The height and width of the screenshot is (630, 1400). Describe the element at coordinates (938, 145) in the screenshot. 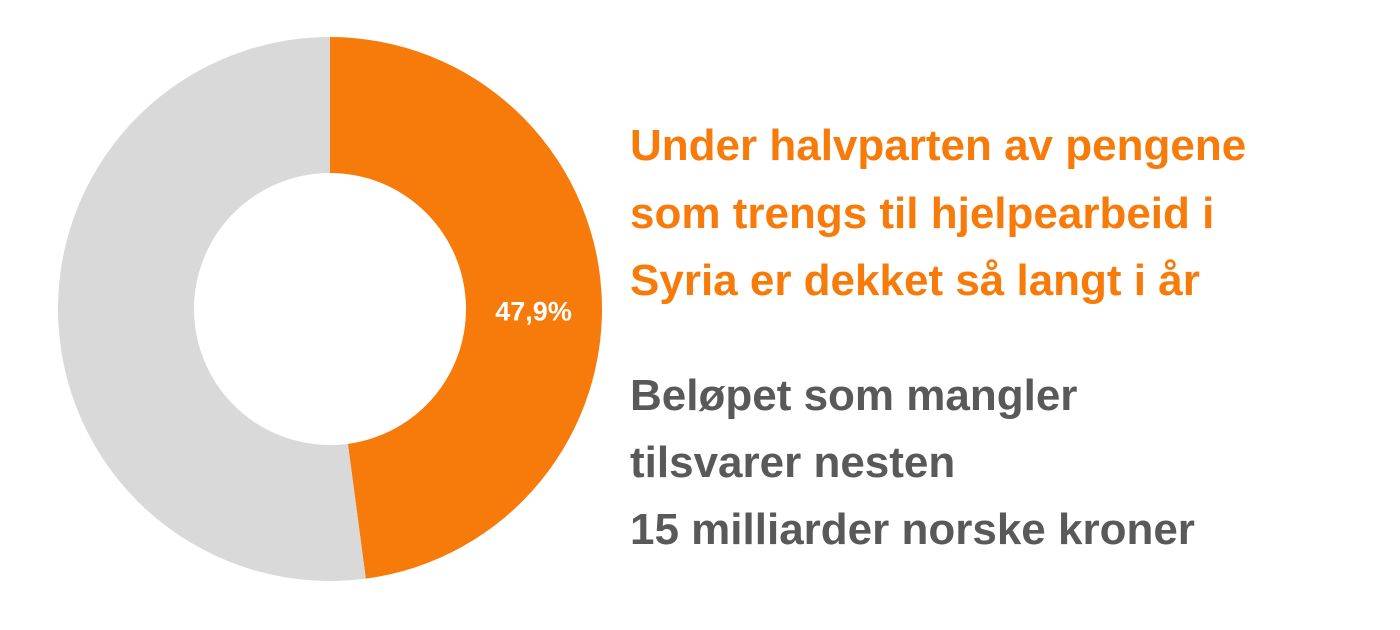

I see `title-line: Under halvparten av pengene` at that location.